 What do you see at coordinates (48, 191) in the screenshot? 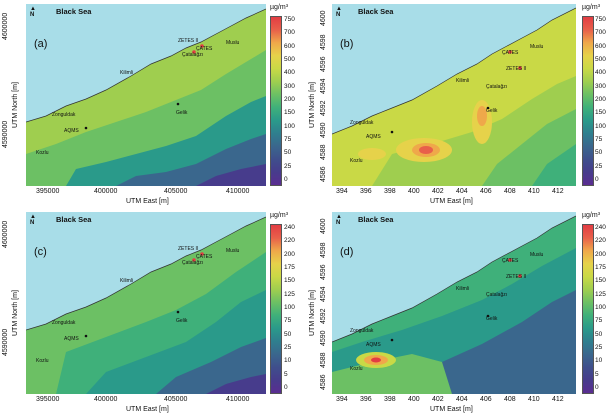
I see `x-tick: 395000` at bounding box center [48, 191].